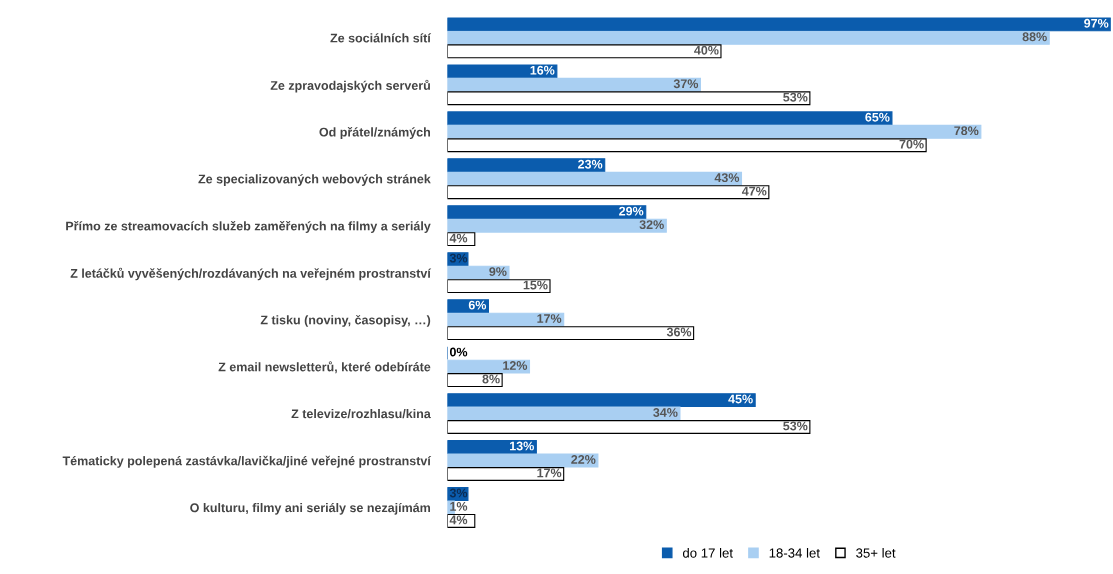  I want to click on data-label: 36%, so click(679, 332).